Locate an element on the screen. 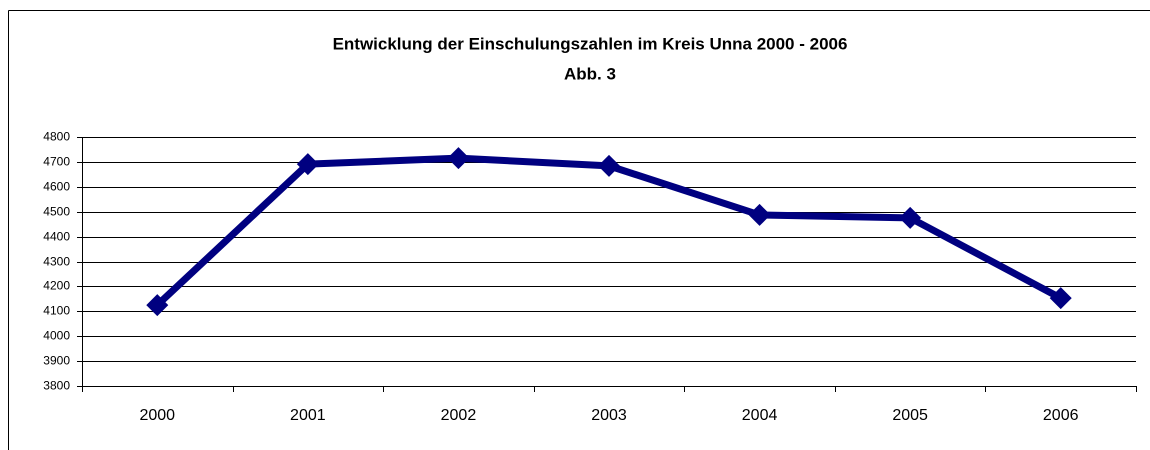 This screenshot has height=450, width=1150. x-tick-label: 2005 is located at coordinates (910, 415).